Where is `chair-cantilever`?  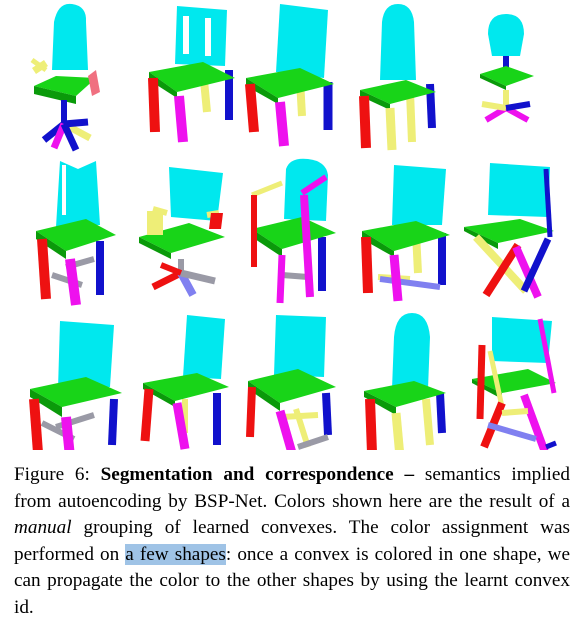
chair-cantilever is located at coordinates (291, 382).